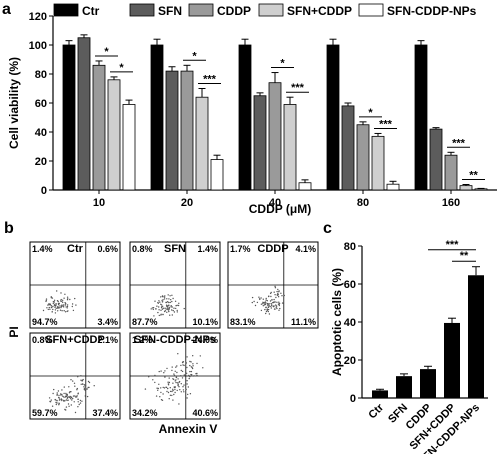 Image resolution: width=500 pixels, height=454 pixels. I want to click on y-tick-label: 120, so click(38, 17).